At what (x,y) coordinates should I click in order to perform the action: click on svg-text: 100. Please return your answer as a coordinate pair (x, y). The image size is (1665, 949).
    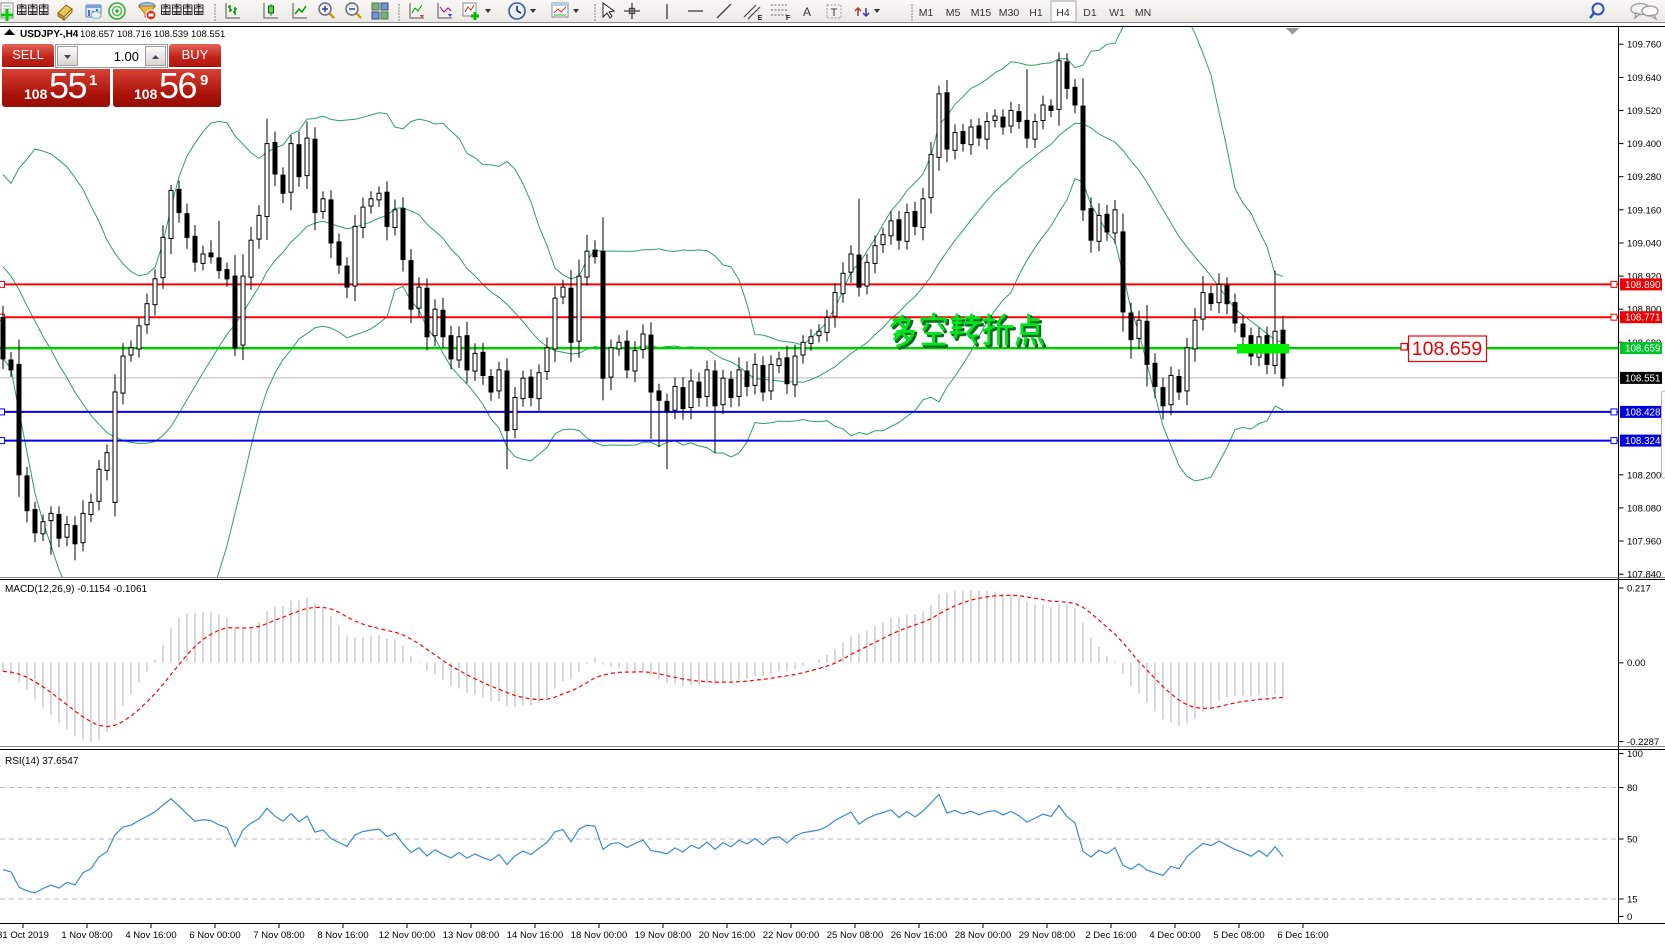
    Looking at the image, I should click on (1635, 754).